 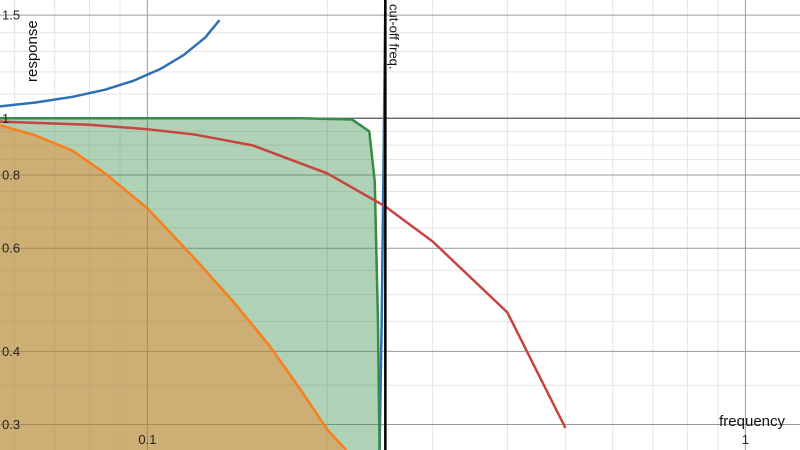 I want to click on y-tick-label: 0.8, so click(x=11, y=175).